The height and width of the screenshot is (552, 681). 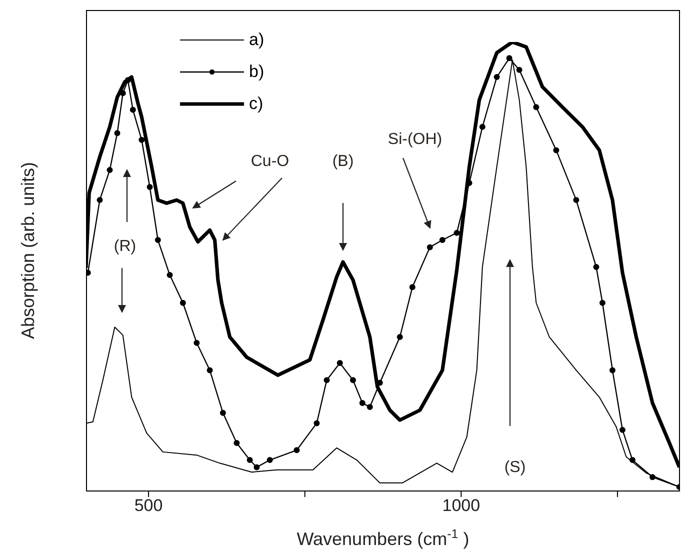 I want to click on legend-label: b), so click(x=256, y=72).